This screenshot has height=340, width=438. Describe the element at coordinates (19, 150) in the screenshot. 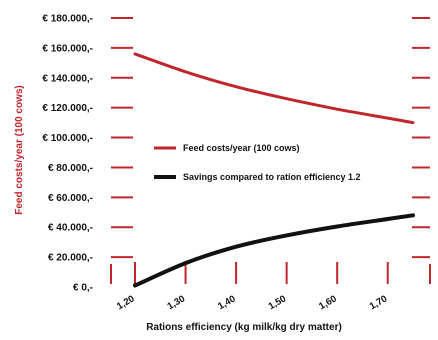

I see `y-axis-label: Feed costs/year (100 cows)` at that location.